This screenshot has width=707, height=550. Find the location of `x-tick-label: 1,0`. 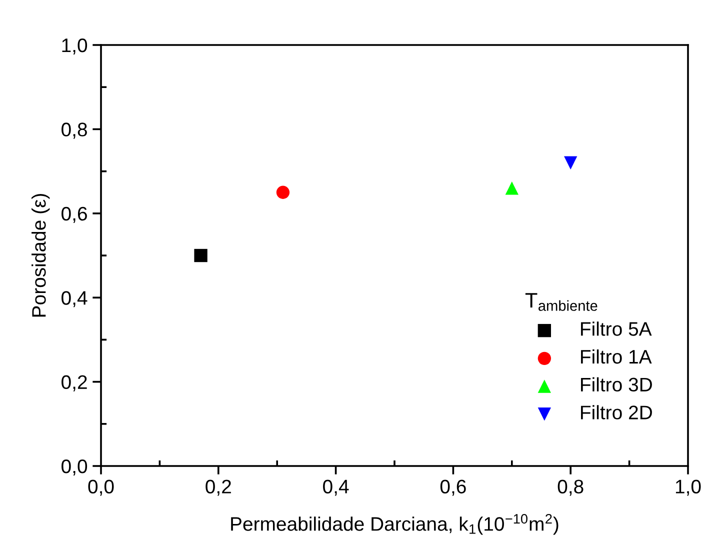

x-tick-label: 1,0 is located at coordinates (688, 488).